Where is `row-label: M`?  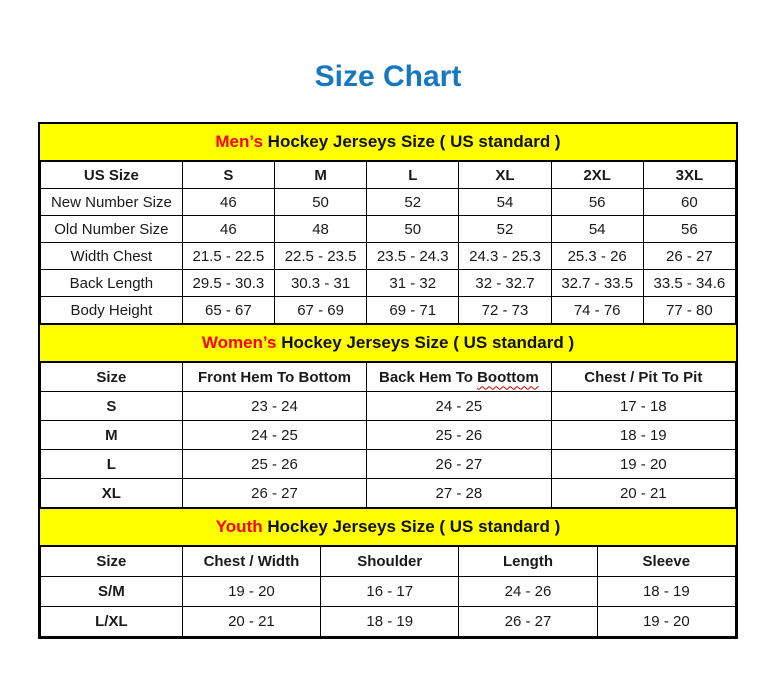 row-label: M is located at coordinates (111, 435).